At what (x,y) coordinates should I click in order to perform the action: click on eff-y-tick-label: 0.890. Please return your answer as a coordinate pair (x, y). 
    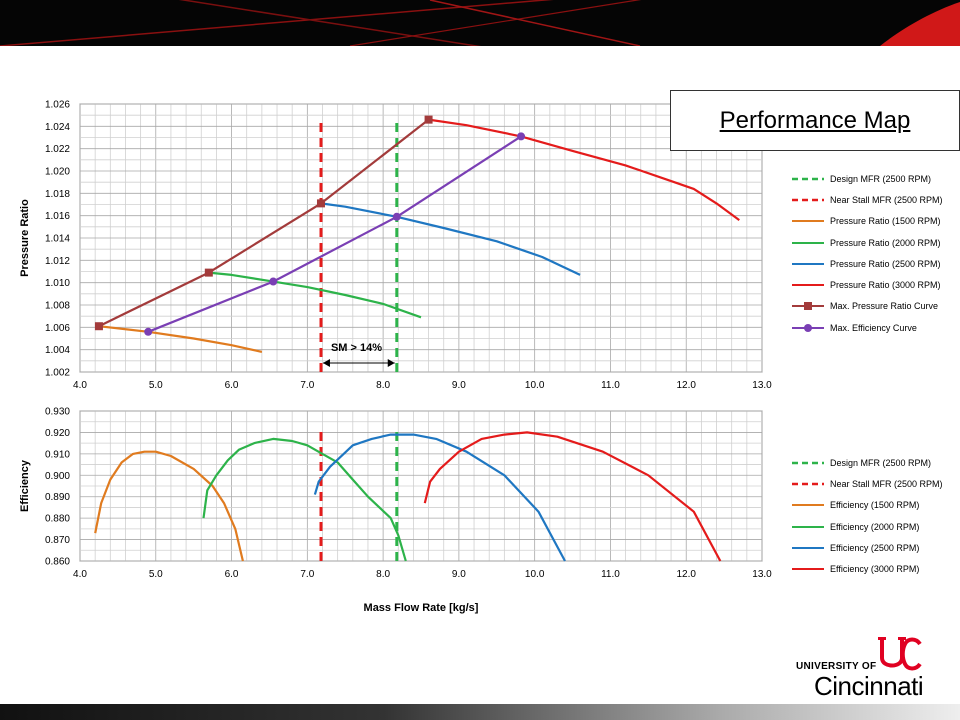
    Looking at the image, I should click on (57, 497).